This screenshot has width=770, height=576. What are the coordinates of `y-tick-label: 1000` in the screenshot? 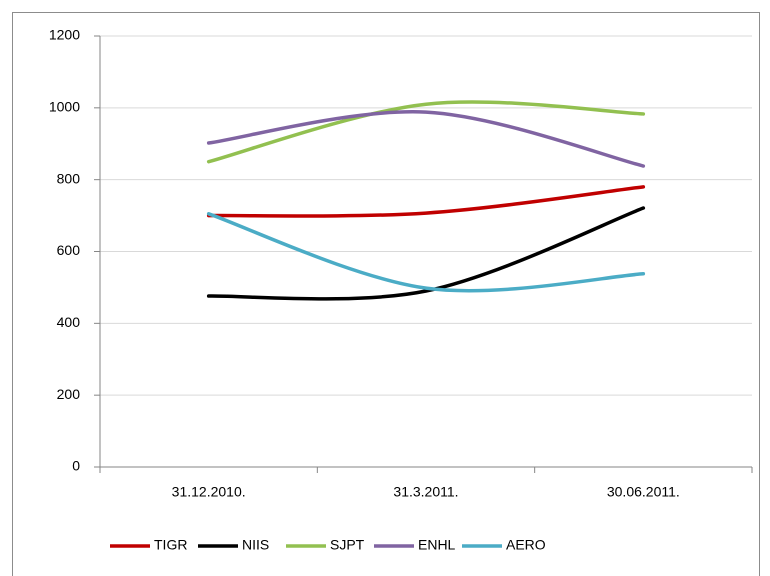 It's located at (64, 107).